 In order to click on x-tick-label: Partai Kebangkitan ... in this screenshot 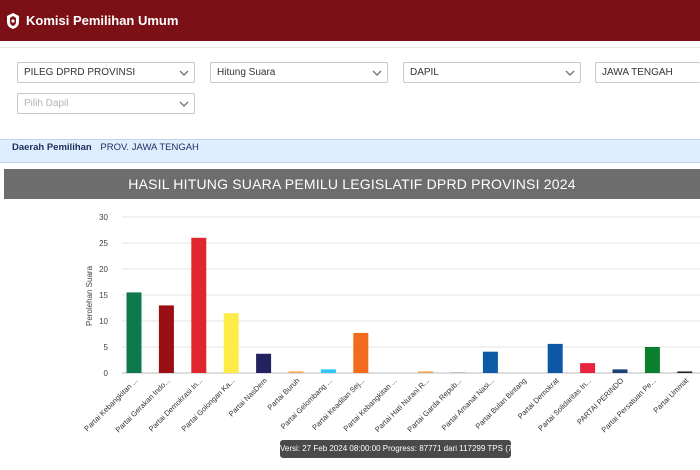, I will do `click(110, 404)`.